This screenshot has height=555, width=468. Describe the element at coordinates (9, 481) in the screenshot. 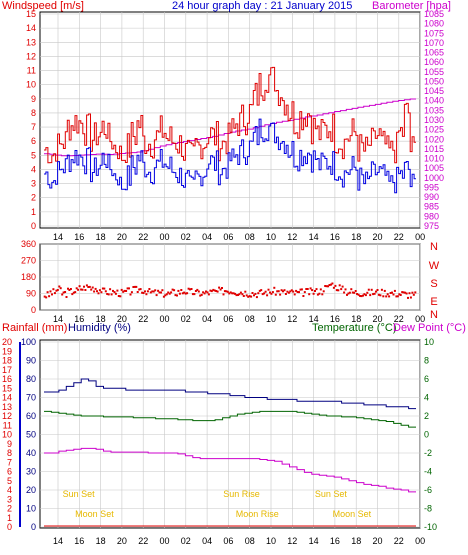

I see `rainfall-y-tick: 5` at that location.